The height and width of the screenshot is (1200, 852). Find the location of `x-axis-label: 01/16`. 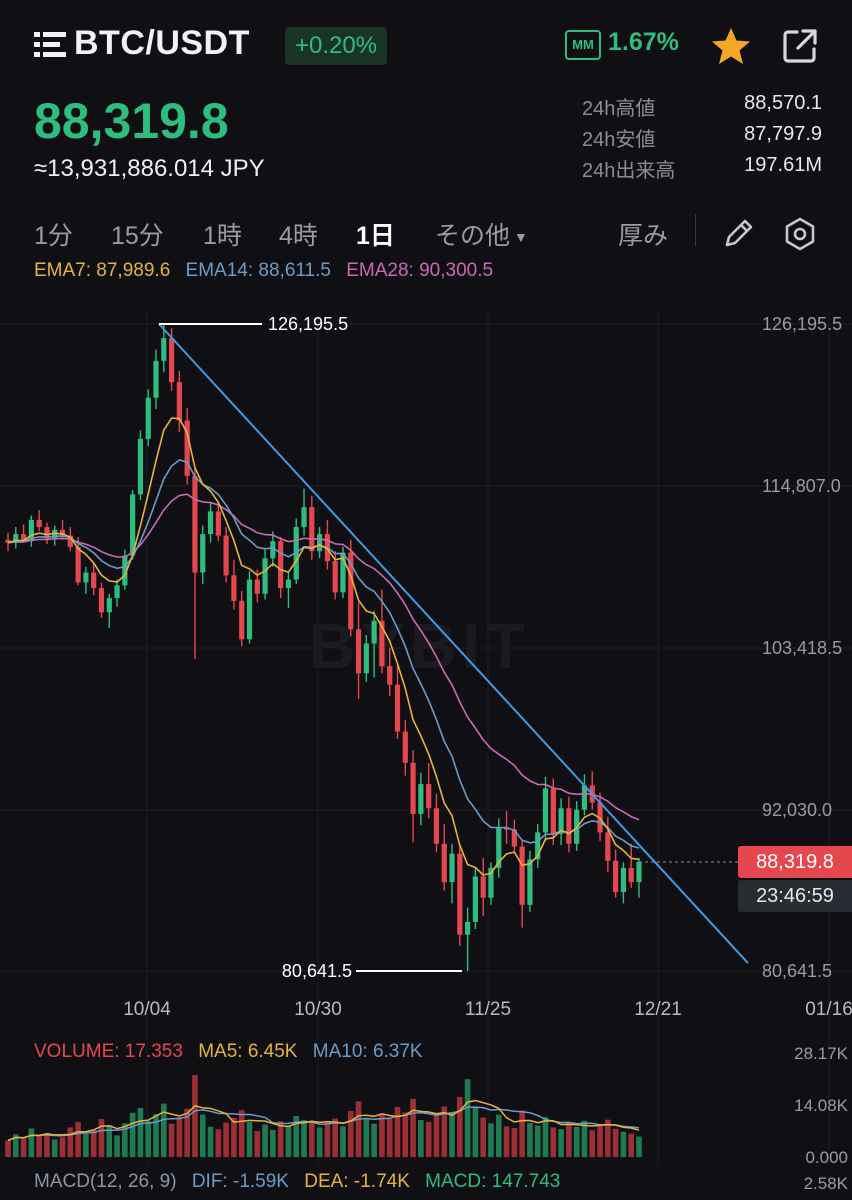

x-axis-label: 01/16 is located at coordinates (828, 1009).